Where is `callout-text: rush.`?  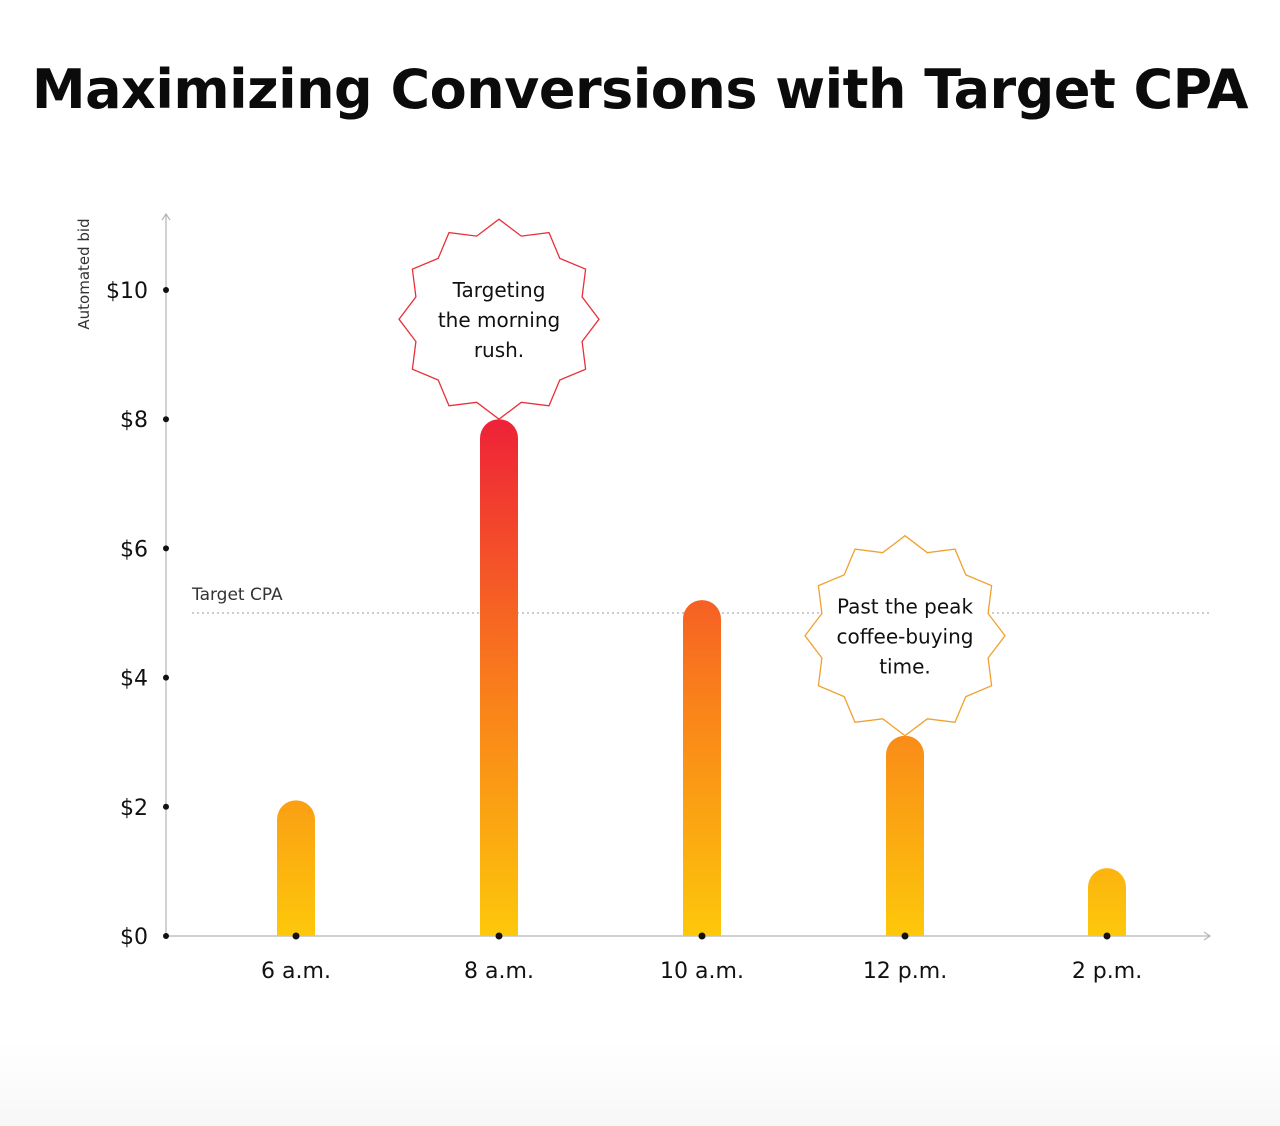
callout-text: rush. is located at coordinates (499, 350).